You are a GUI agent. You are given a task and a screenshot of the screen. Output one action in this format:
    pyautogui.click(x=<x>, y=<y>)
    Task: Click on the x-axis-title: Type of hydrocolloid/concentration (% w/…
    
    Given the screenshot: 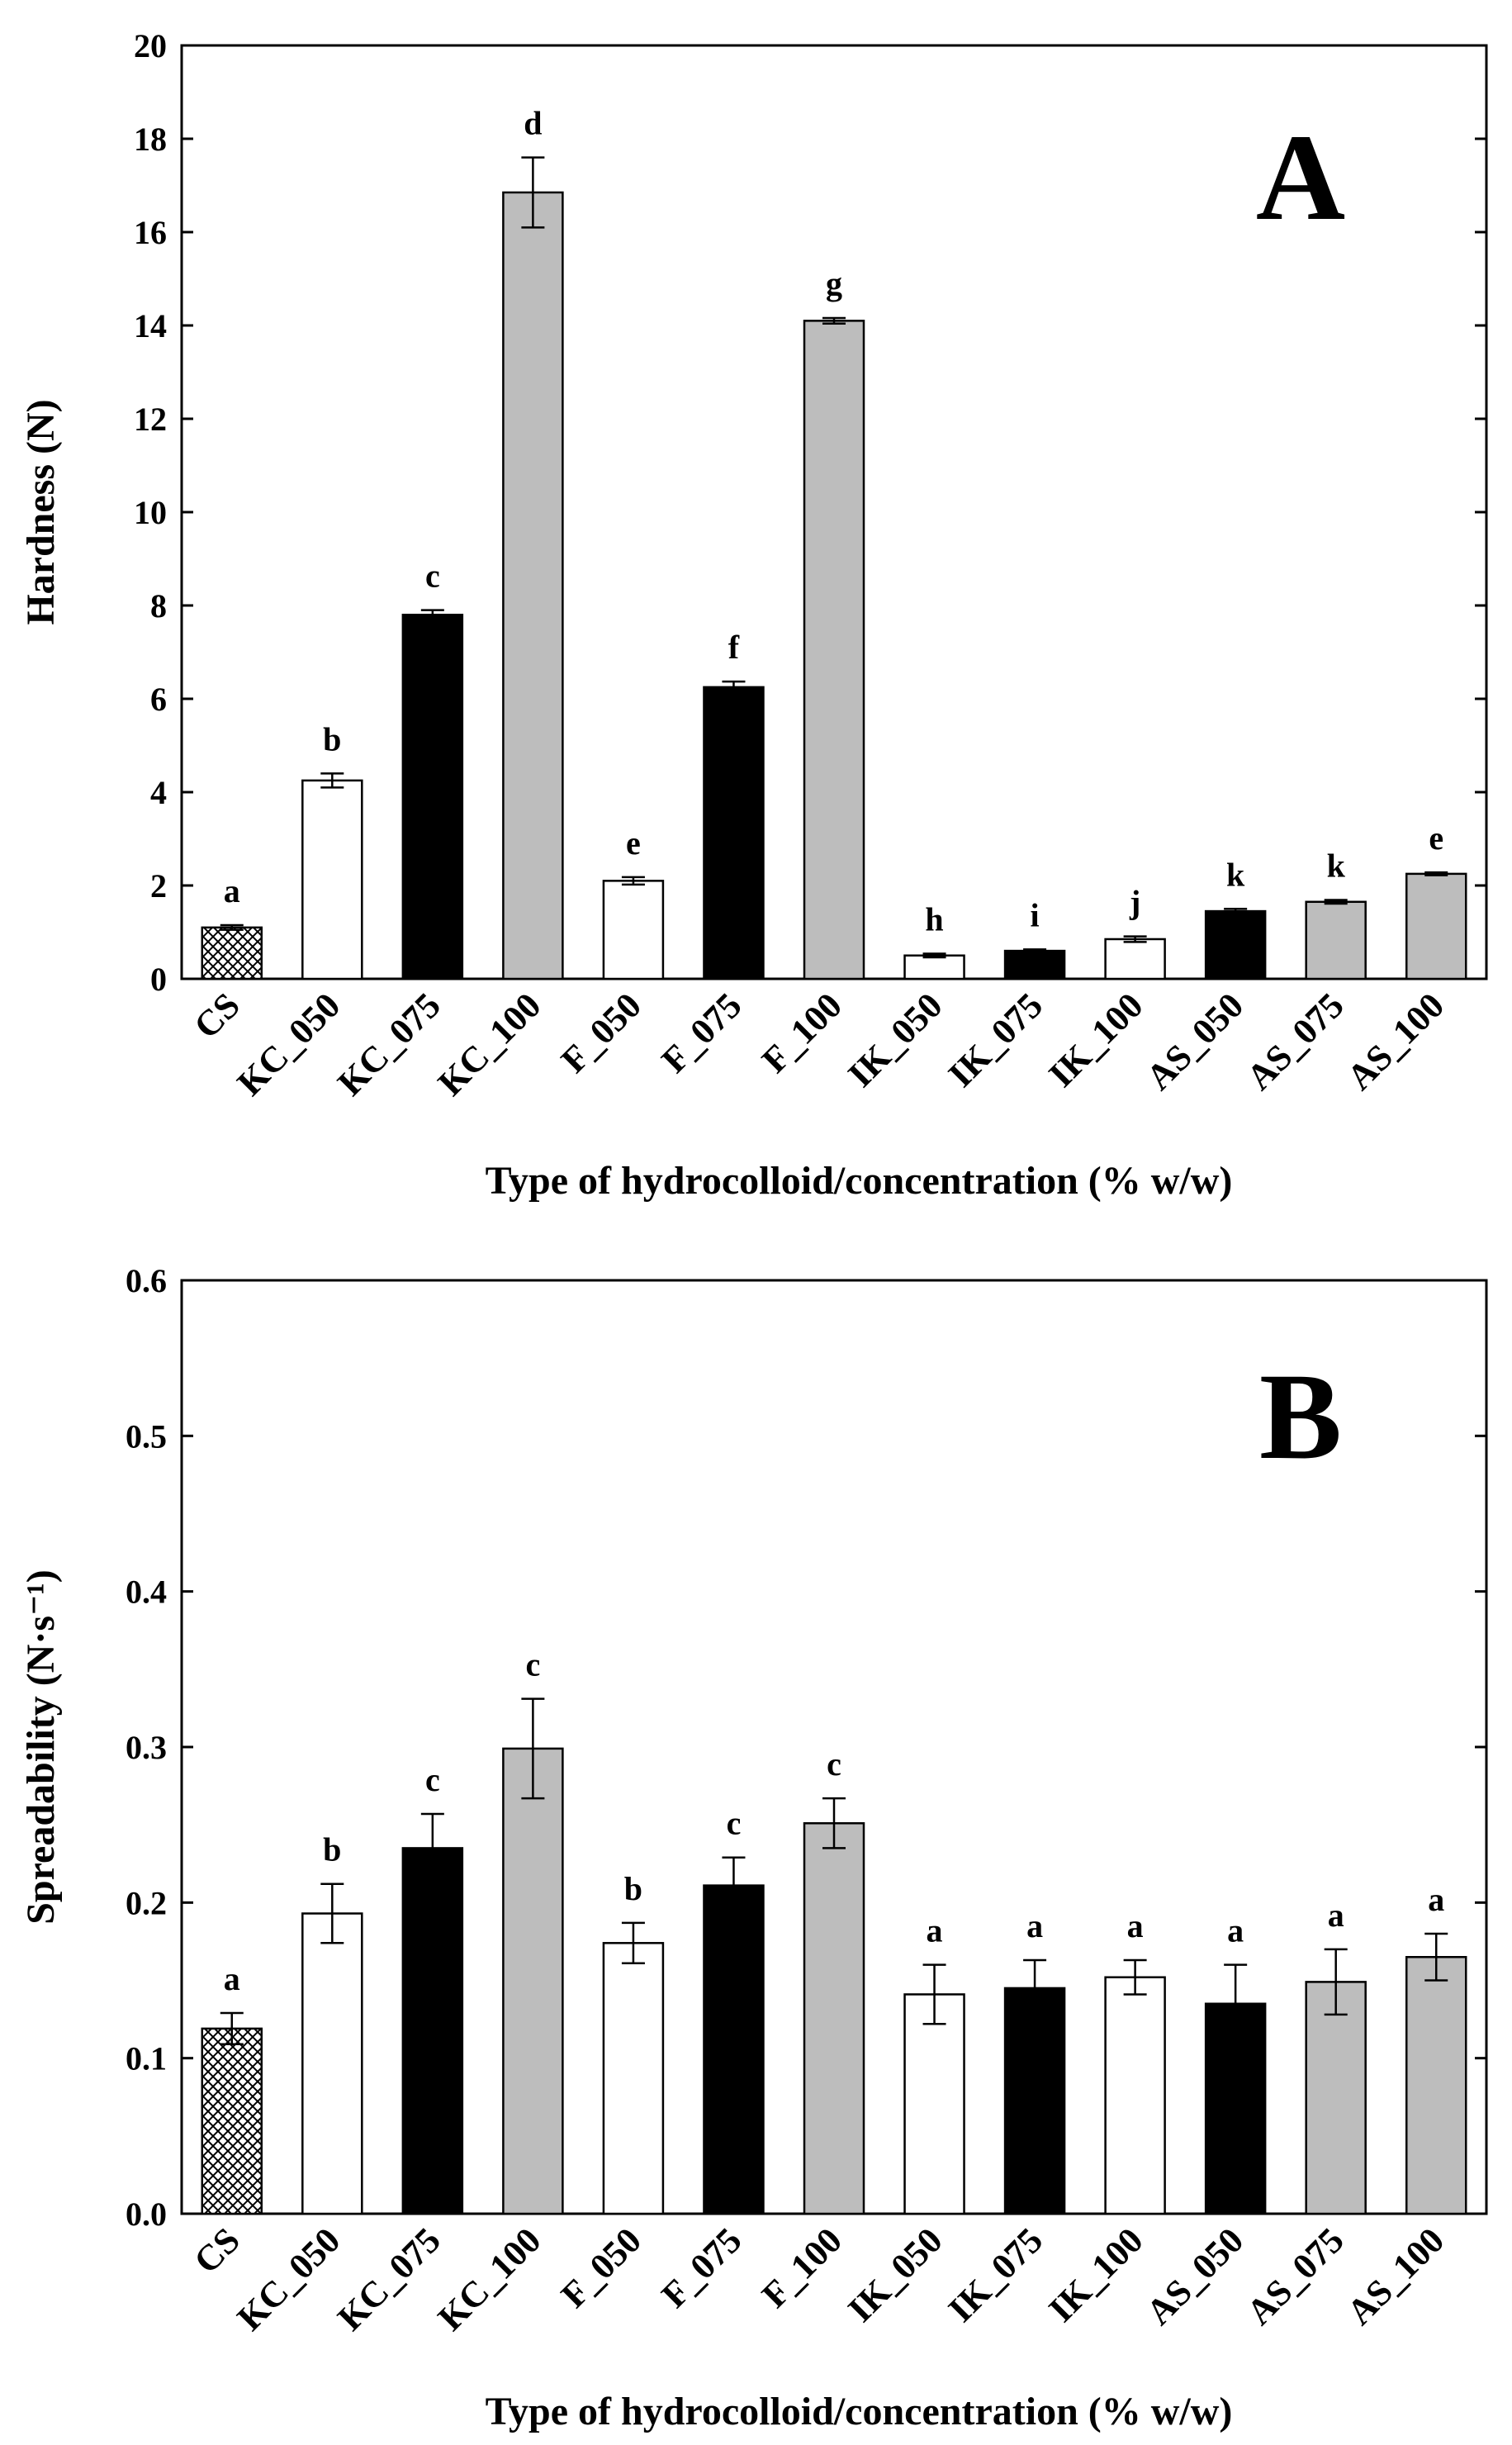 What is the action you would take?
    pyautogui.click(x=859, y=1181)
    